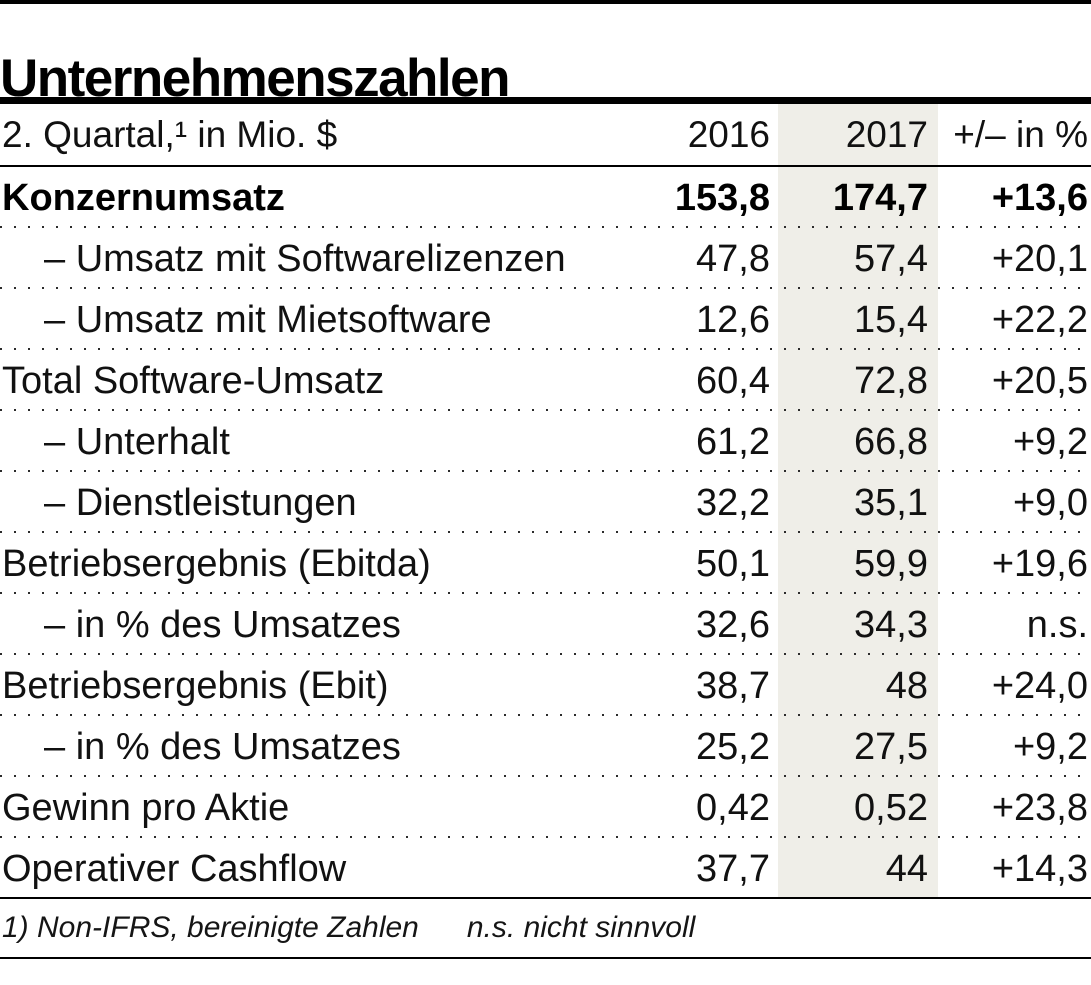  Describe the element at coordinates (891, 808) in the screenshot. I see `value-2017: 0,52` at that location.